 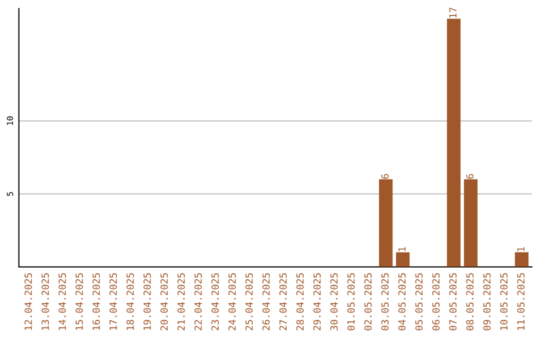 I want to click on y-tick-label: 5, so click(x=10, y=194).